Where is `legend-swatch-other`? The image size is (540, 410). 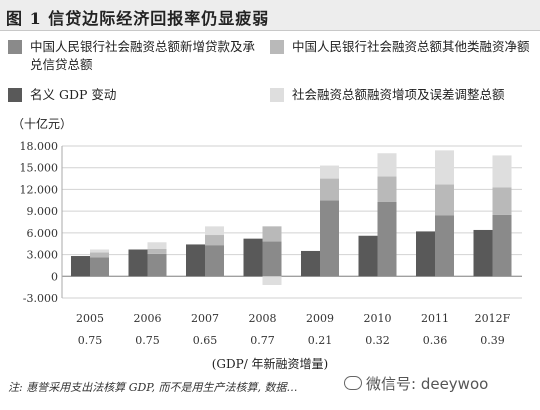
legend-swatch-other is located at coordinates (277, 47).